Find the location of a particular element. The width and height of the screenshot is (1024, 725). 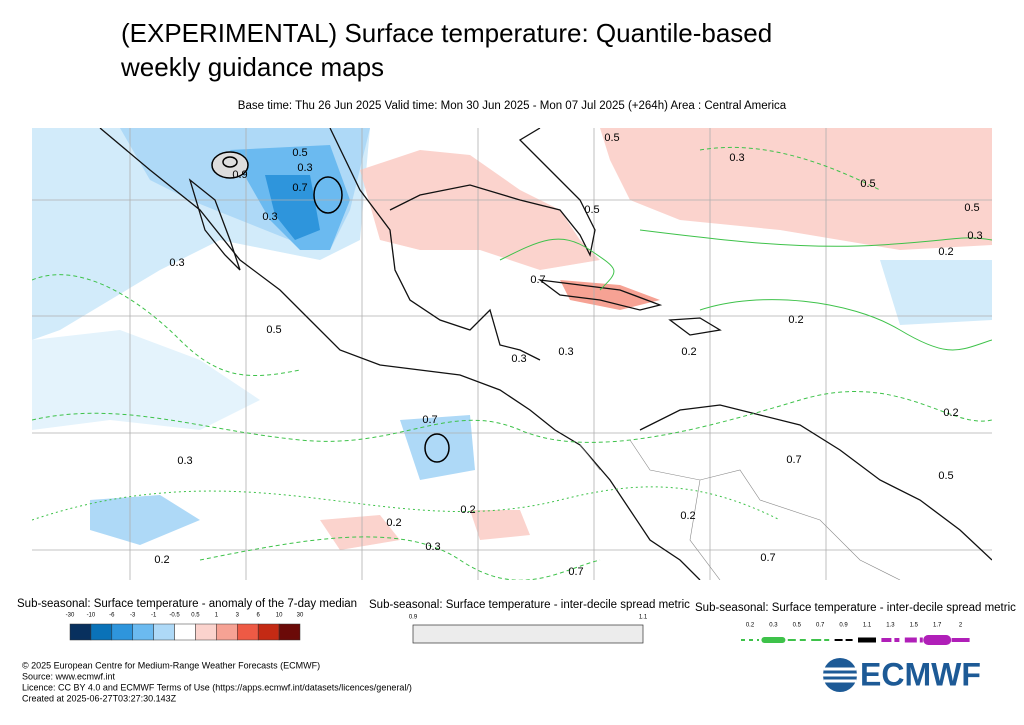

logo: ECMWF is located at coordinates (902, 674).